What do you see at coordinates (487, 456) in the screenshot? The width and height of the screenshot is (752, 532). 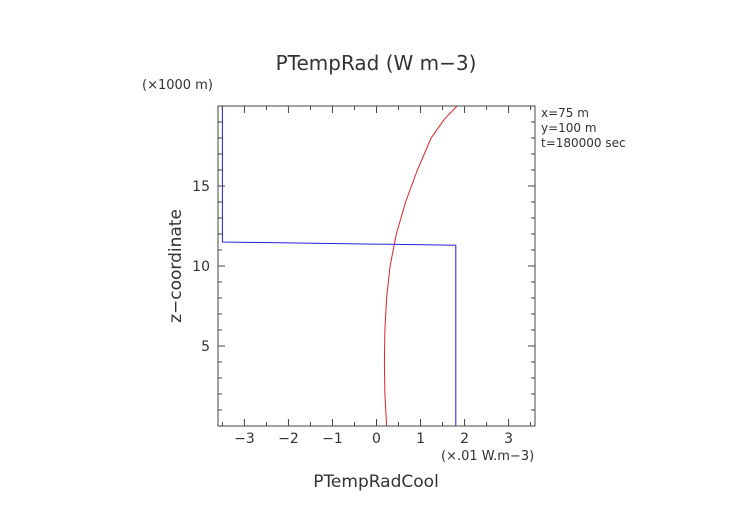 I see `x-unit-label: (×.01 W.m−3)` at bounding box center [487, 456].